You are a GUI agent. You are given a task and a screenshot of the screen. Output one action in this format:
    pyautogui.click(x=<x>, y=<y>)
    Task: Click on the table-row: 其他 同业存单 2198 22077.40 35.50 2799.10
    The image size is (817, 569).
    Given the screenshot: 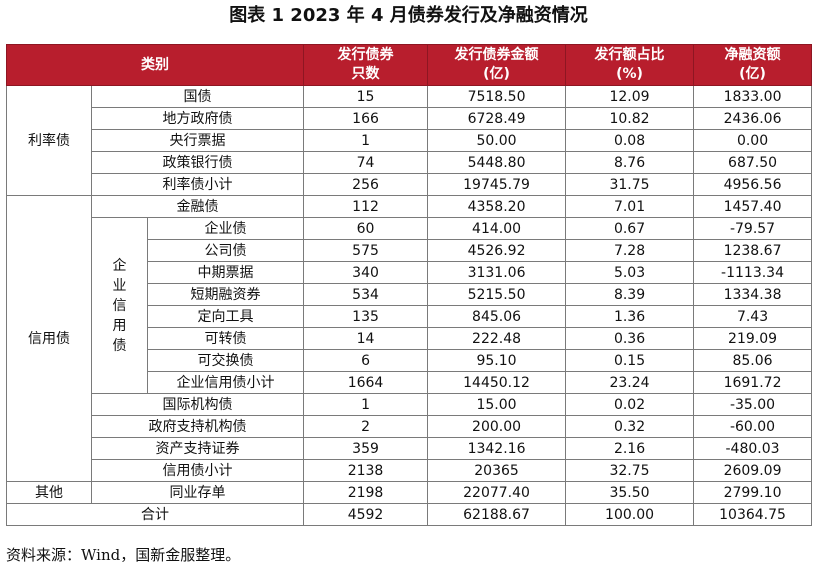 What is the action you would take?
    pyautogui.click(x=409, y=492)
    